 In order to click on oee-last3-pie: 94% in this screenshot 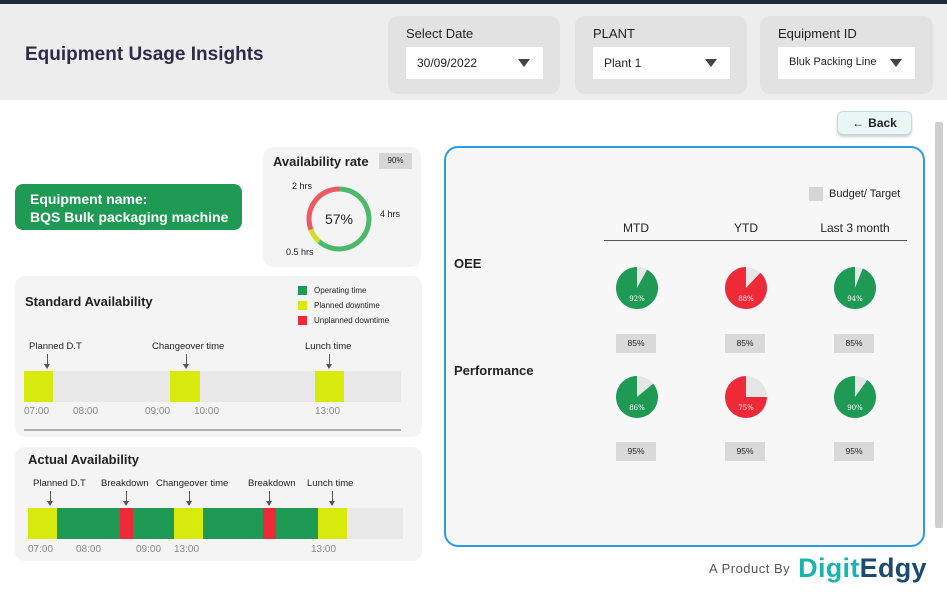, I will do `click(855, 288)`.